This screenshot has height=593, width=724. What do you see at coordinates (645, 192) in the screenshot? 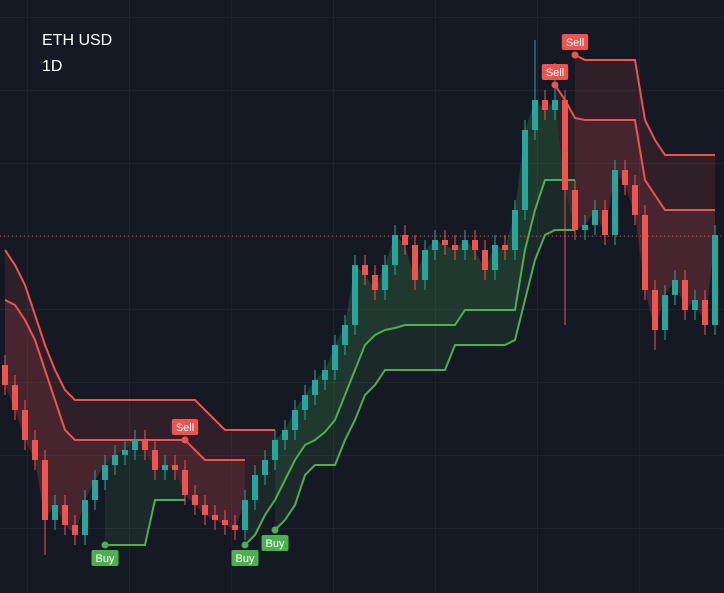
I see `band-shade` at bounding box center [645, 192].